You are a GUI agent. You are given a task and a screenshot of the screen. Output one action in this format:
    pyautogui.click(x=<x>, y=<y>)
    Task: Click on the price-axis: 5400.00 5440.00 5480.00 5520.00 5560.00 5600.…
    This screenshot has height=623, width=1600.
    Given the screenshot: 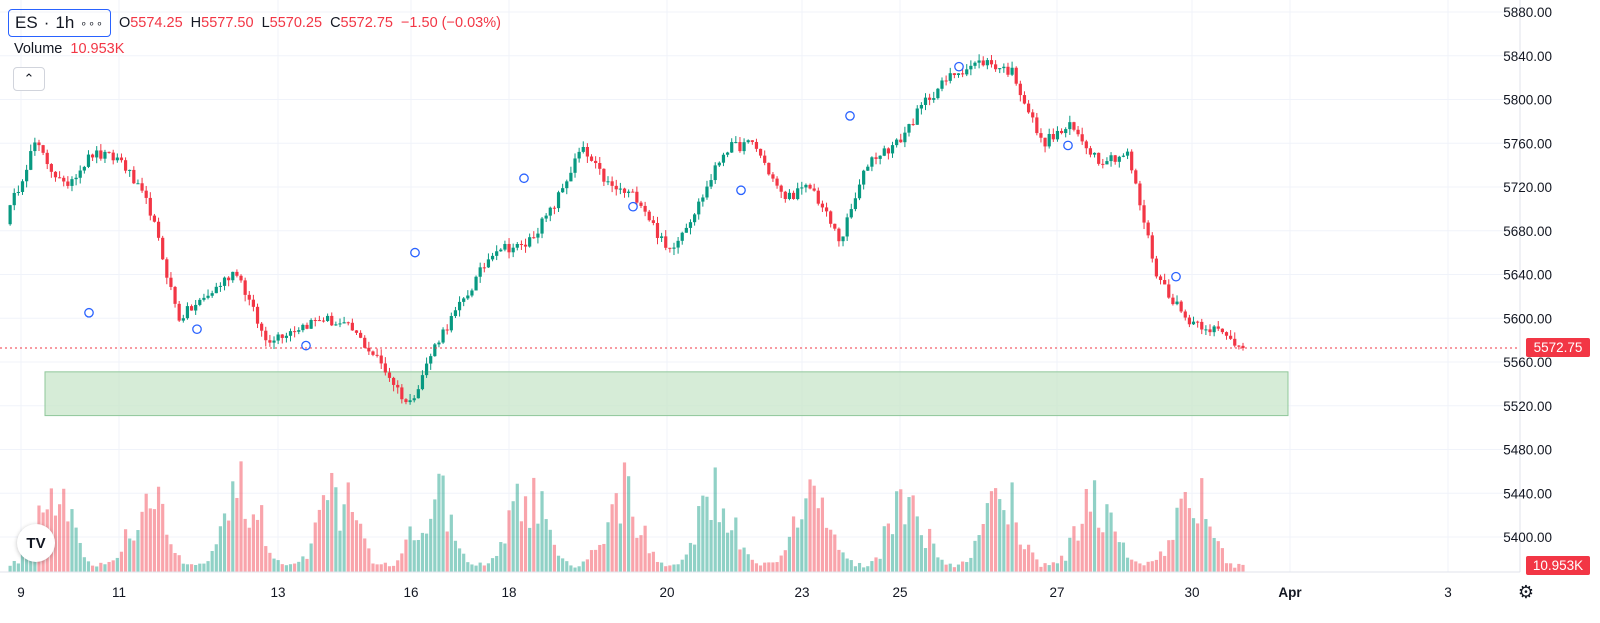 What is the action you would take?
    pyautogui.click(x=1527, y=275)
    